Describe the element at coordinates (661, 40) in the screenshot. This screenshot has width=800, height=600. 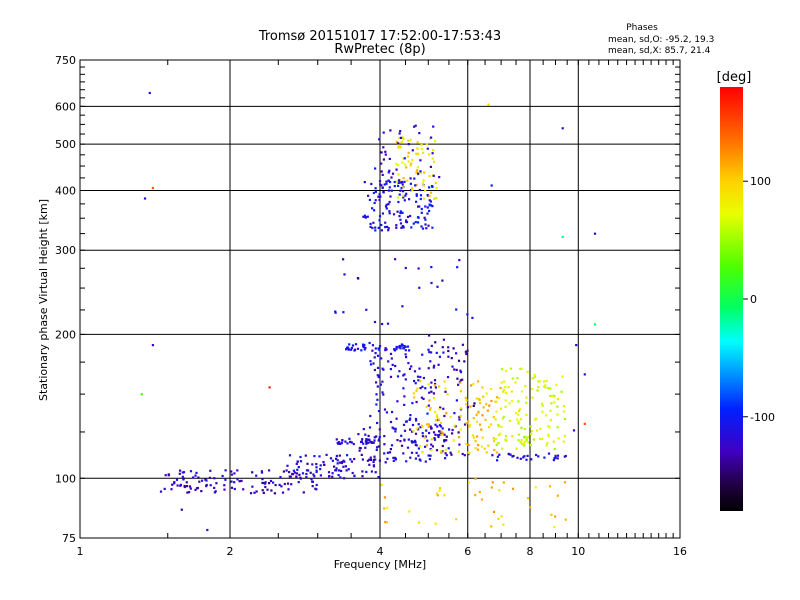
I see `phase-stats-o: mean, sd,O: -95.2, 19.3` at that location.